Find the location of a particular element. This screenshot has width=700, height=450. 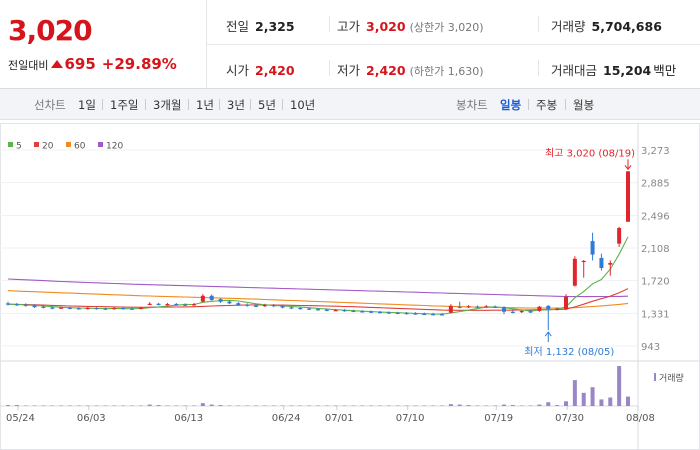

y-tick-label: 1,331 is located at coordinates (655, 314).